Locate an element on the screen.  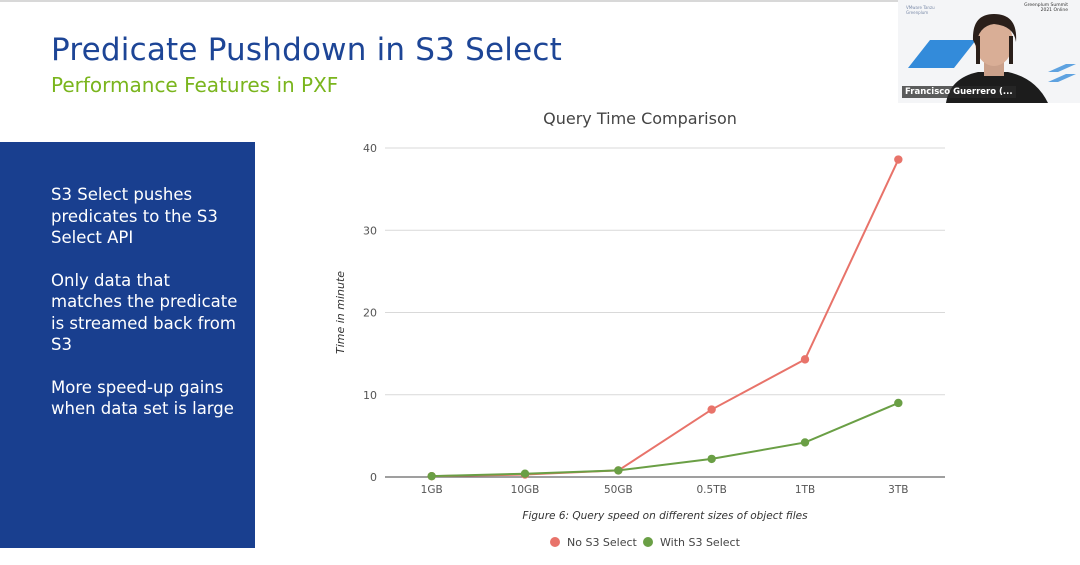
x-tick-label: 50GB is located at coordinates (618, 490).